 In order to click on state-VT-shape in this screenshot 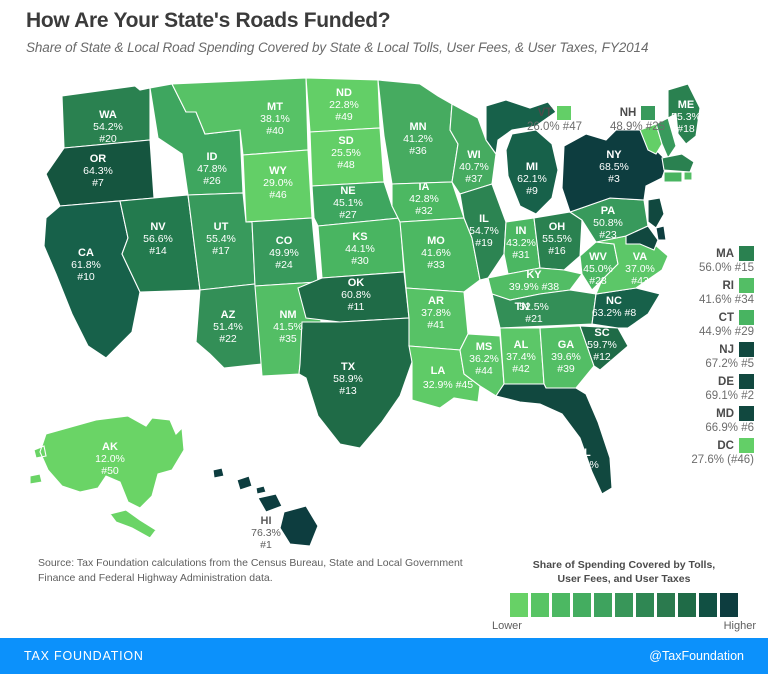, I will do `click(651, 139)`.